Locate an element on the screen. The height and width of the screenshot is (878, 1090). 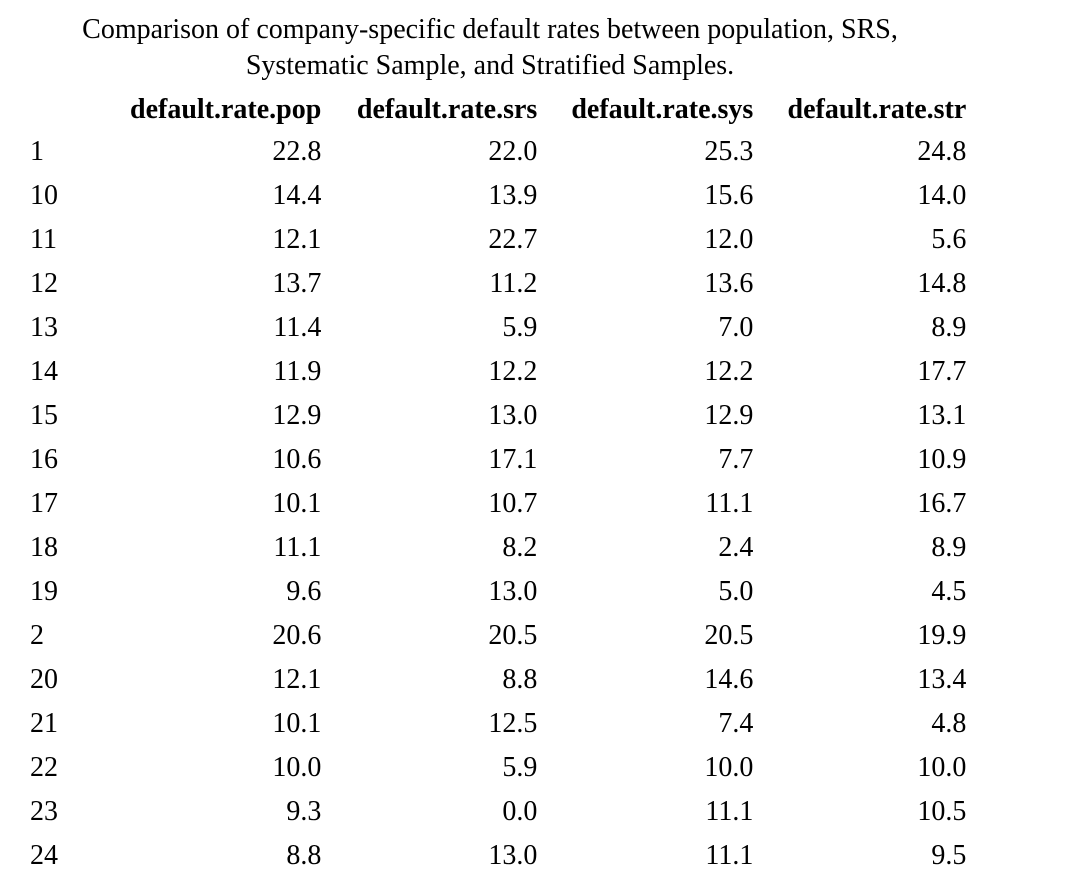
table-cell: 20.6 is located at coordinates (297, 635).